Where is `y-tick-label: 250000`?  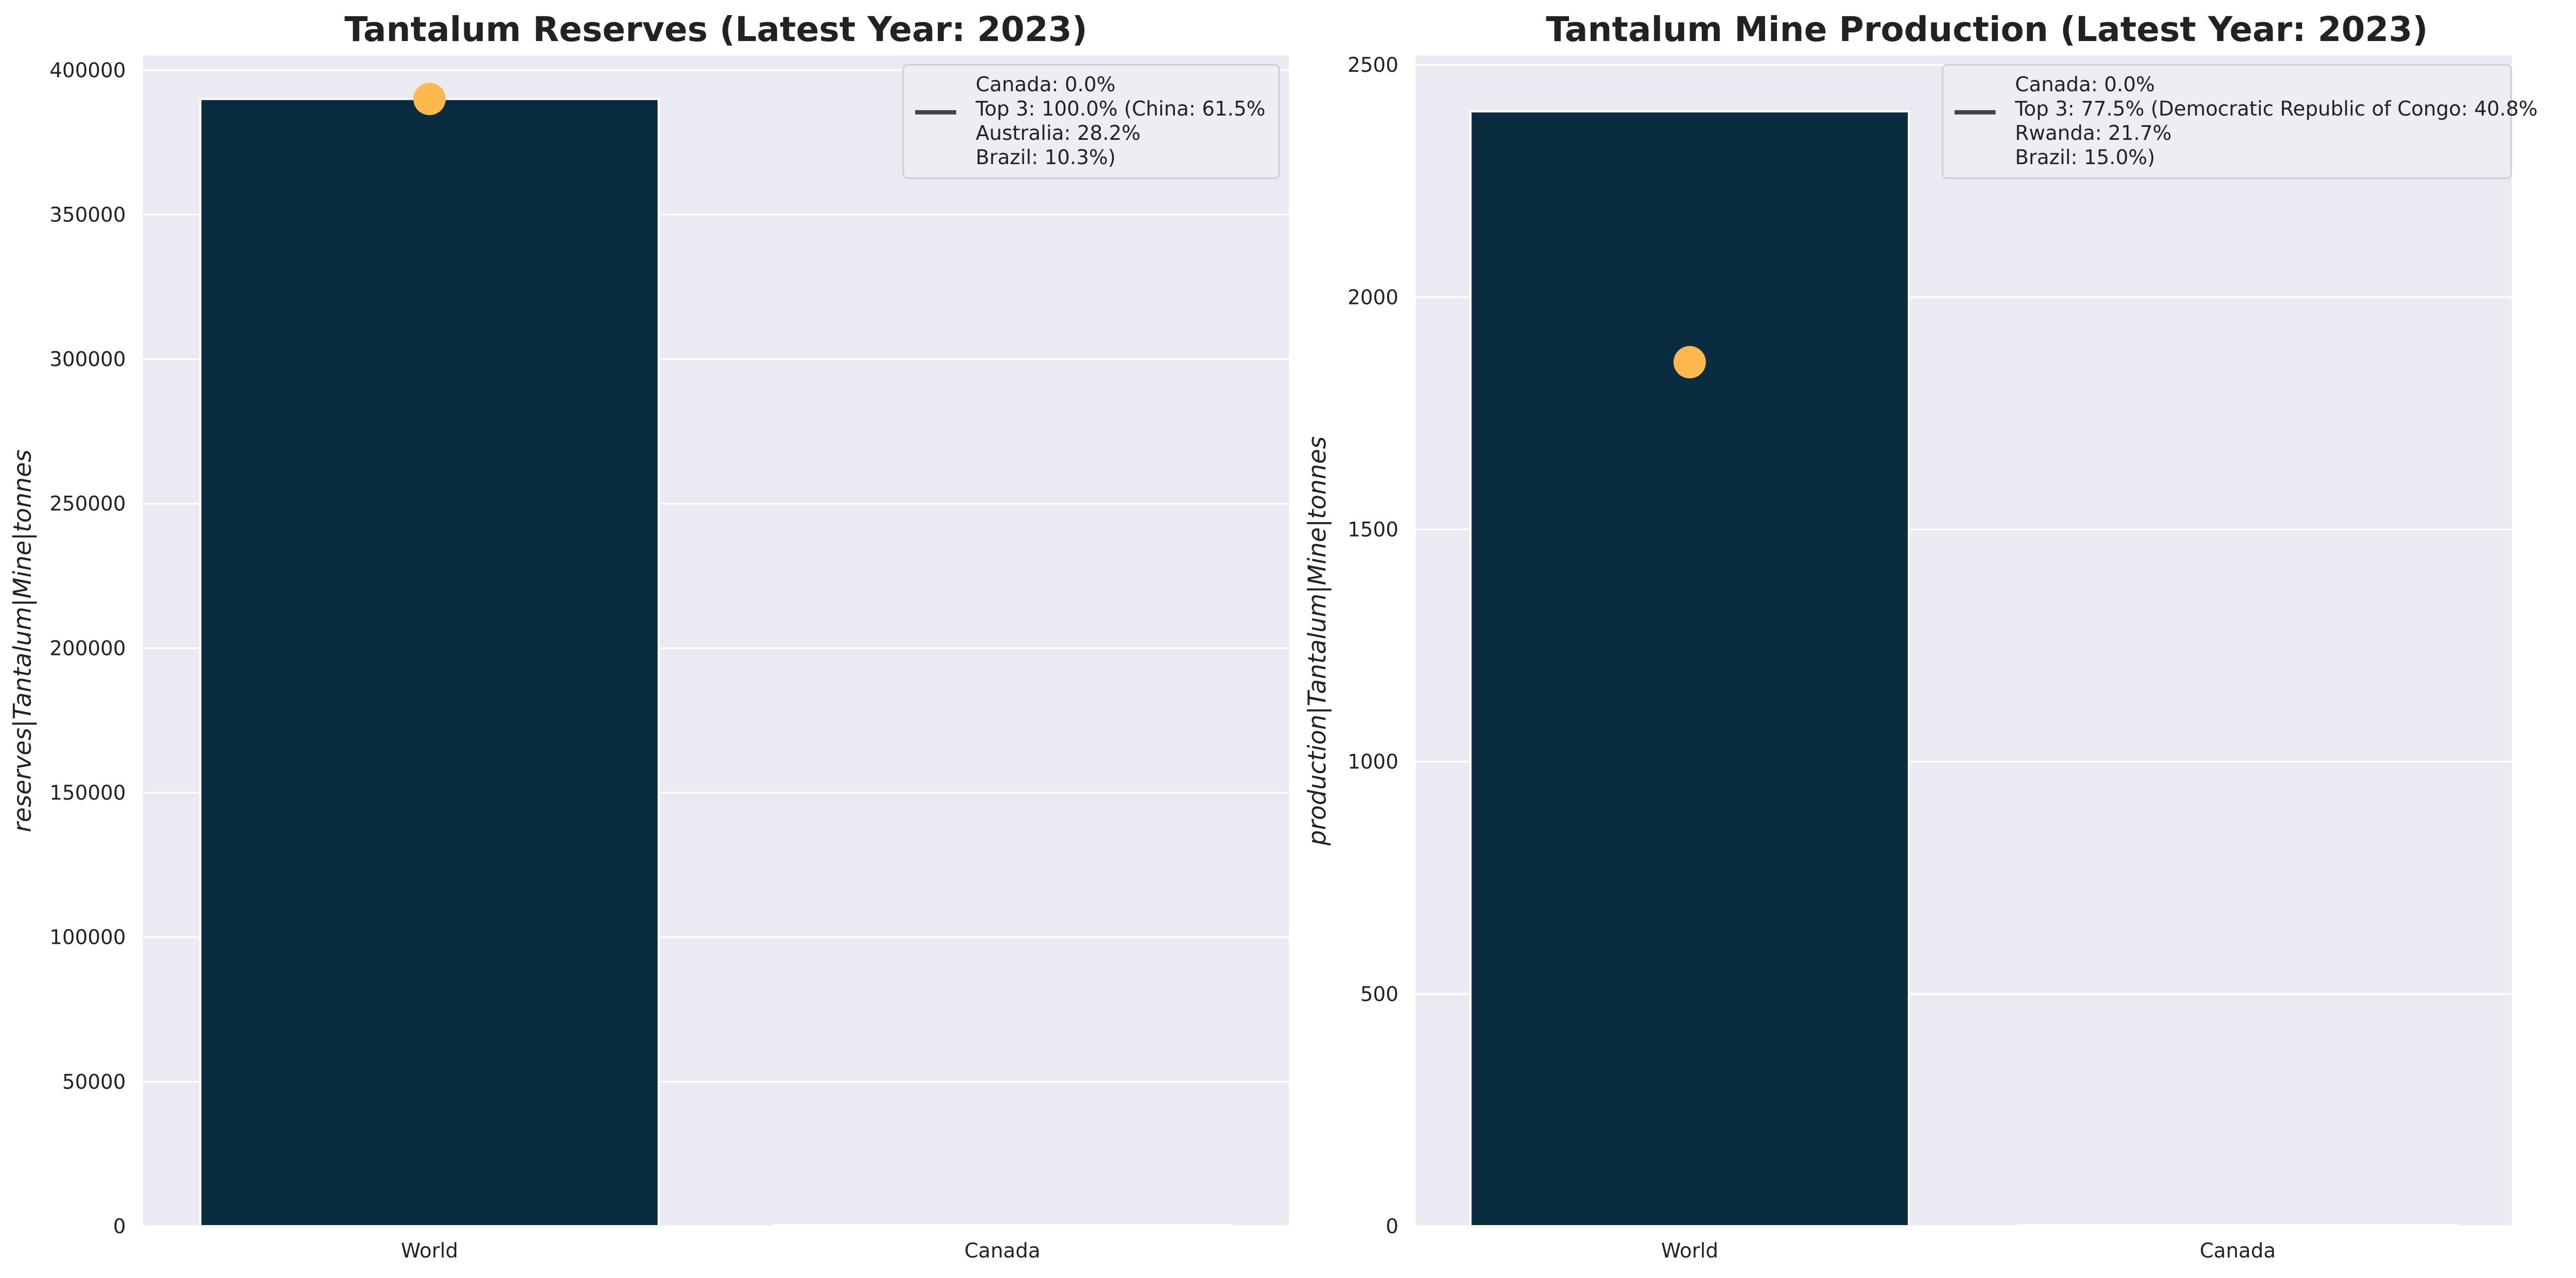
y-tick-label: 250000 is located at coordinates (88, 504).